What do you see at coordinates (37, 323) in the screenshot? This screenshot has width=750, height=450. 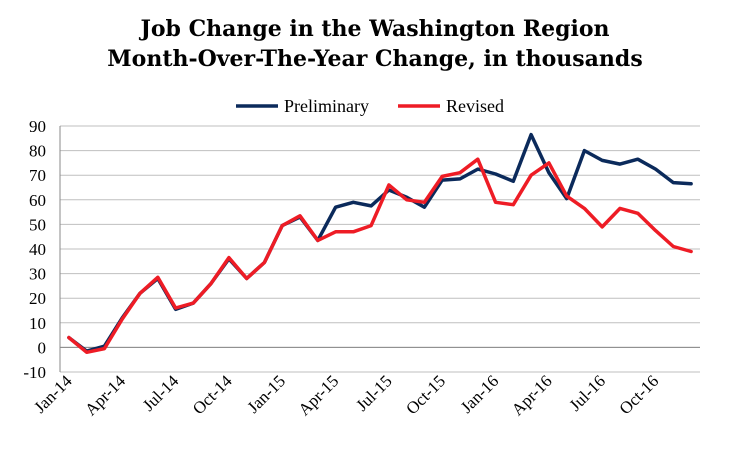 I see `y-tick-label: 10` at bounding box center [37, 323].